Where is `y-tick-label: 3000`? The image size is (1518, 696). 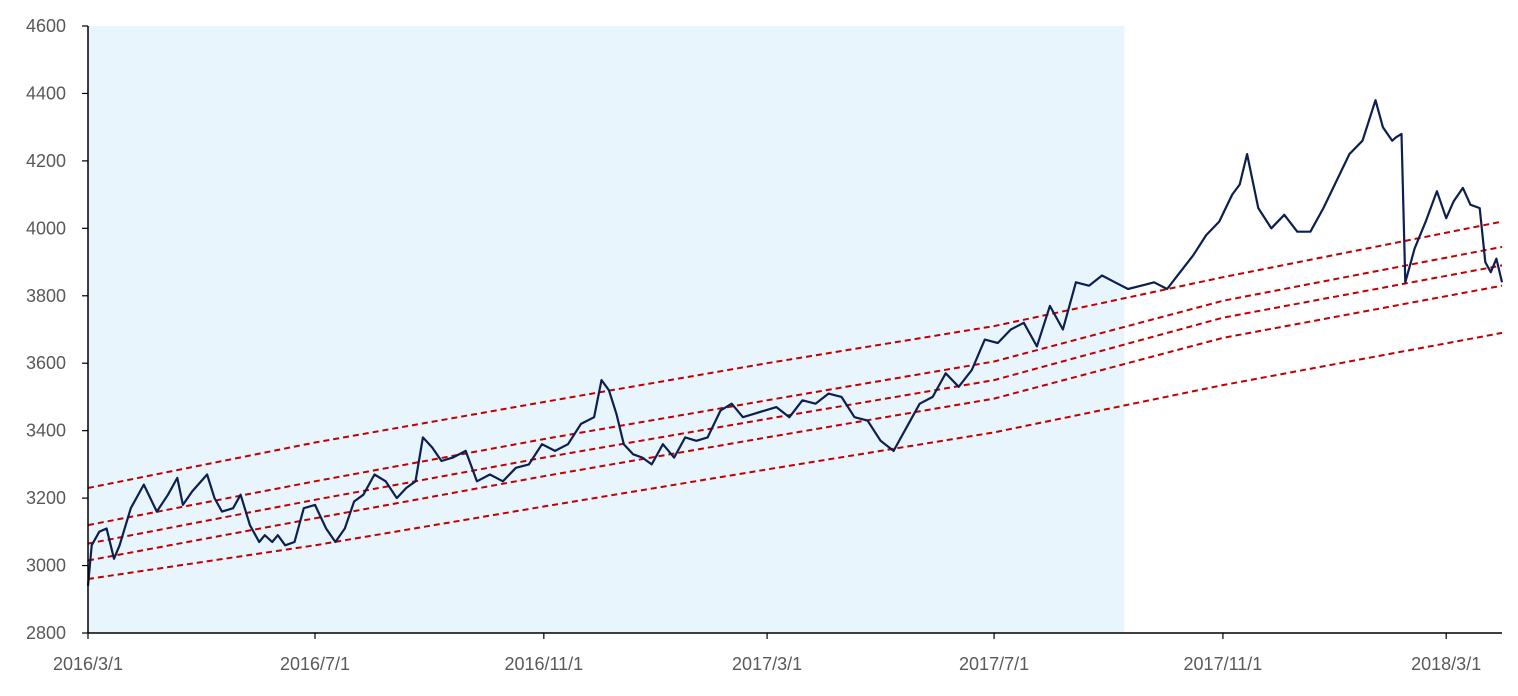
y-tick-label: 3000 is located at coordinates (46, 566).